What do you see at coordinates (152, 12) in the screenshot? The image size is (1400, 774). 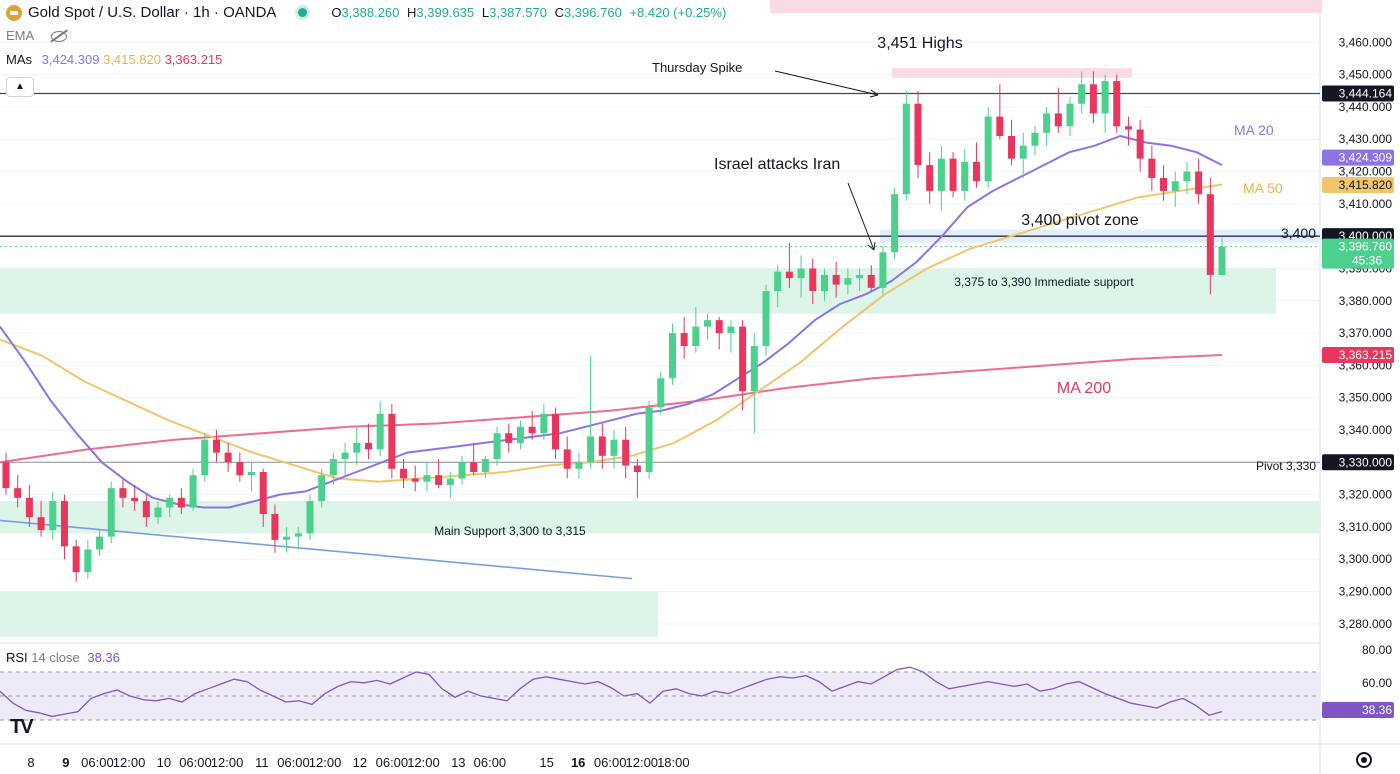 I see `symbol-title: Gold Spot / U.S. Dollar · 1h · OANDA` at bounding box center [152, 12].